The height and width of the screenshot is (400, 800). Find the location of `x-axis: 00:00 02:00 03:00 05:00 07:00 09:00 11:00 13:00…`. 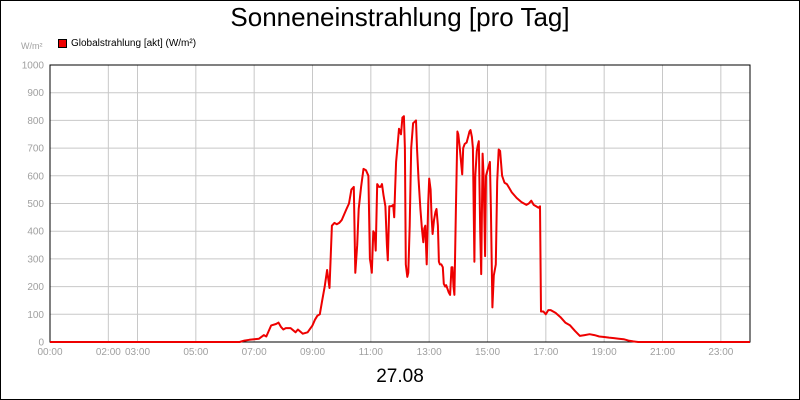

x-axis: 00:00 02:00 03:00 05:00 07:00 09:00 11:00 13:00… is located at coordinates (385, 352).